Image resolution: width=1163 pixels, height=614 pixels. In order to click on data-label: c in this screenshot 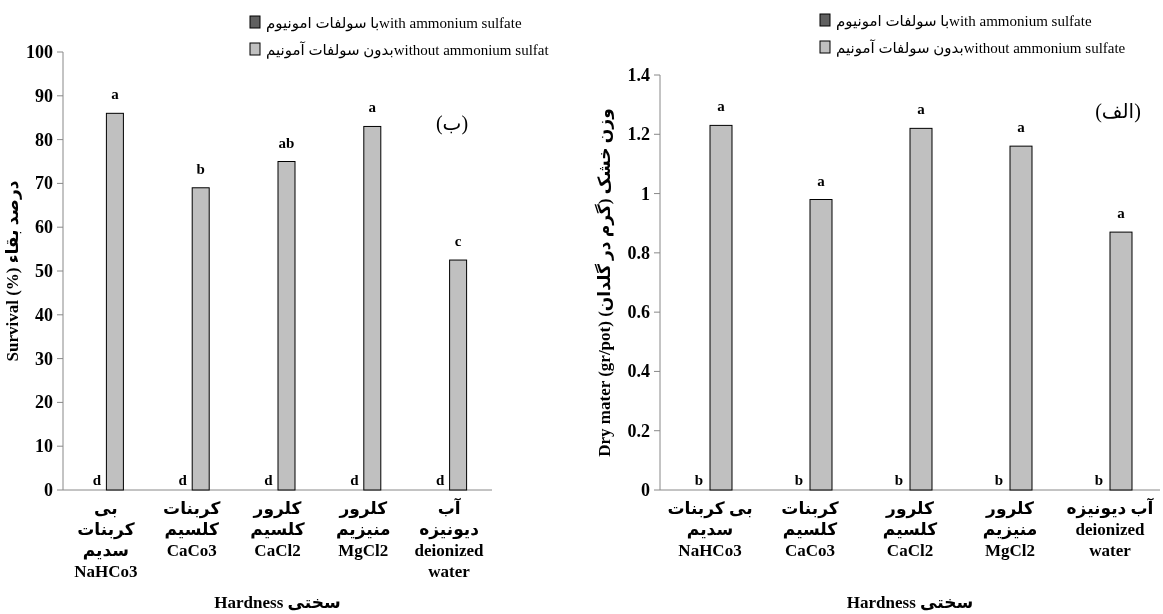, I will do `click(458, 241)`.